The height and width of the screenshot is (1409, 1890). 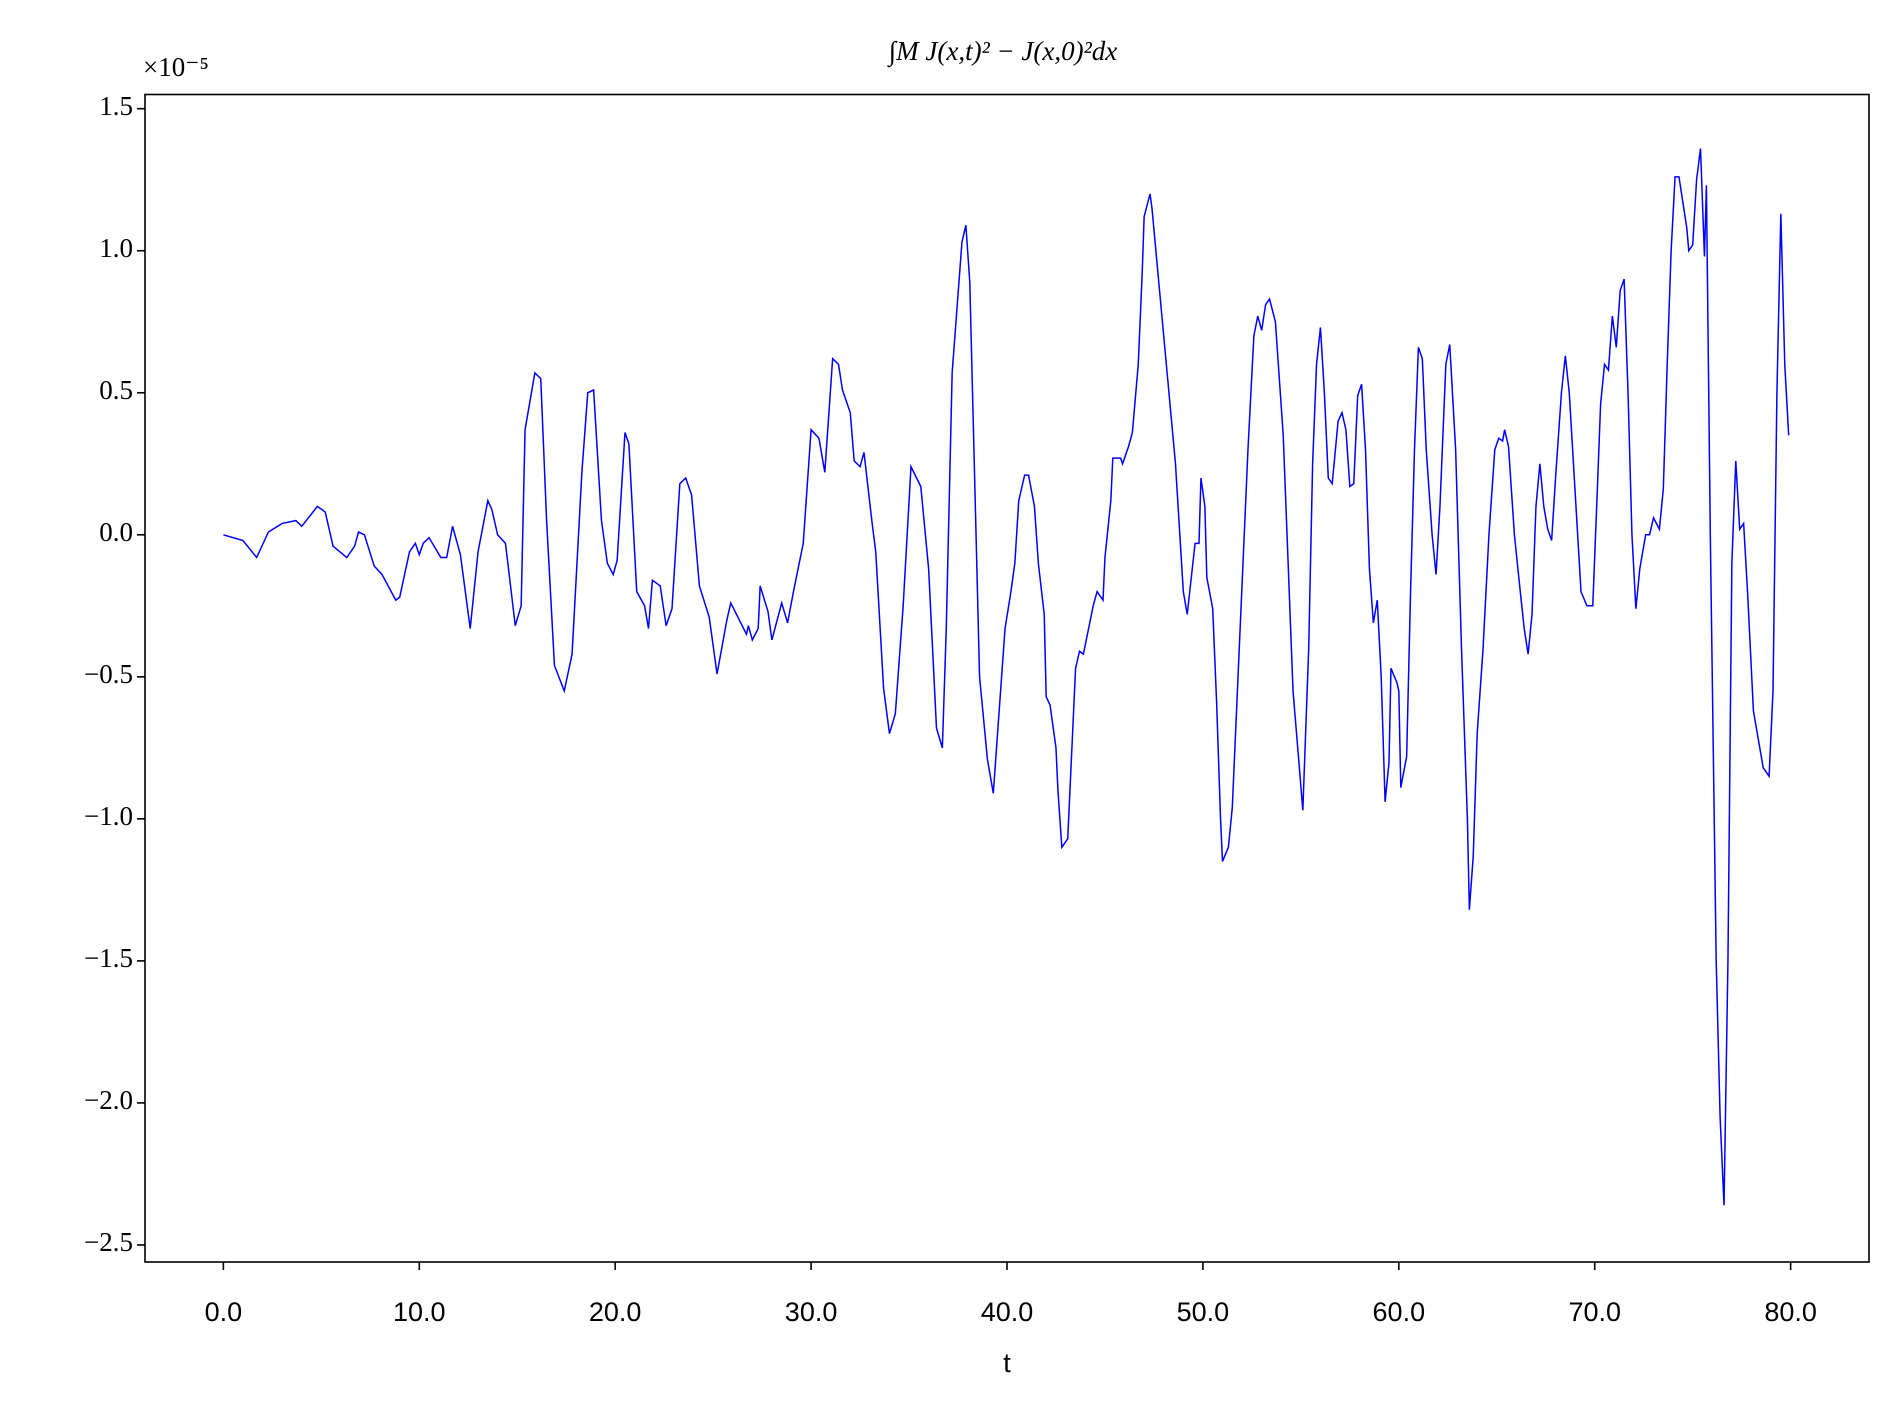 What do you see at coordinates (1002, 52) in the screenshot?
I see `chart-title: ∫M J(x,t)² − J(x,0)²dx` at bounding box center [1002, 52].